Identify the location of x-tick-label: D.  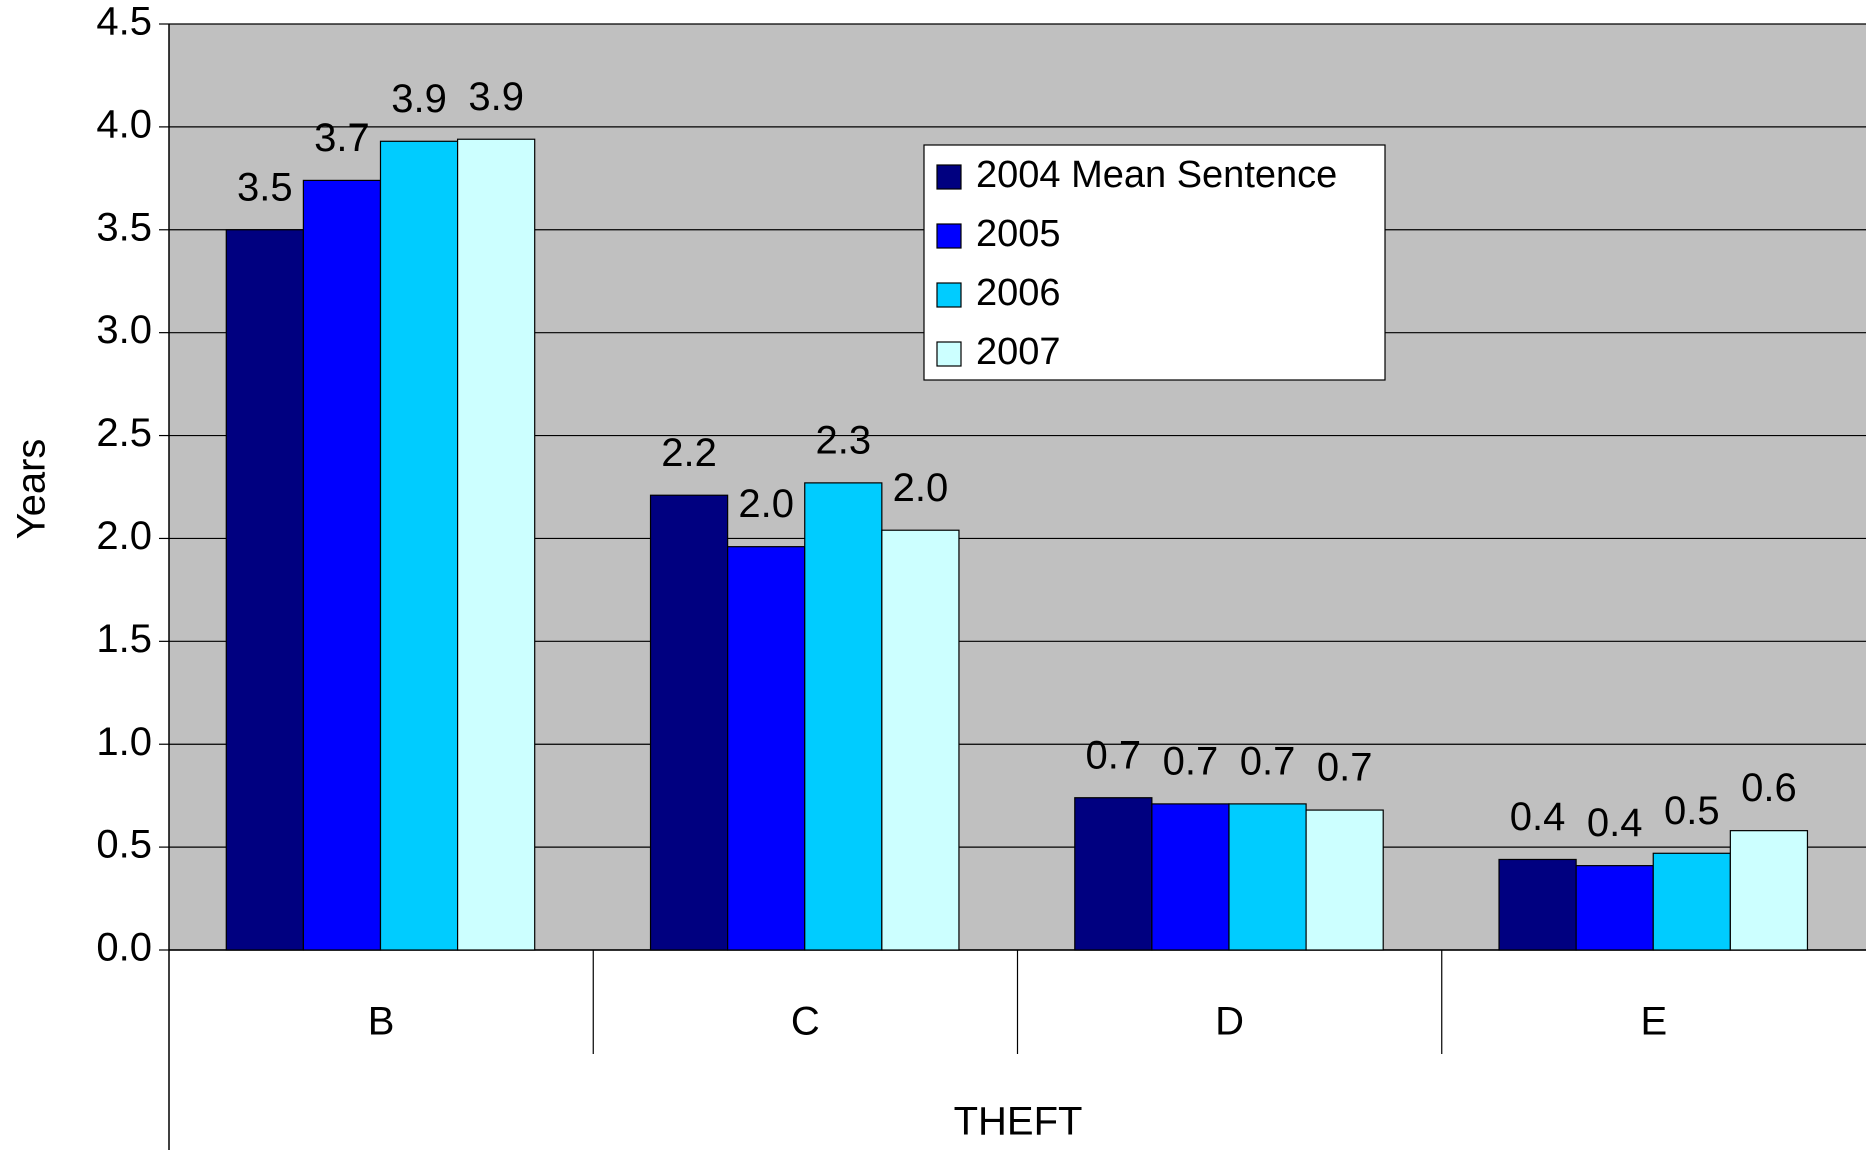
(1229, 1022).